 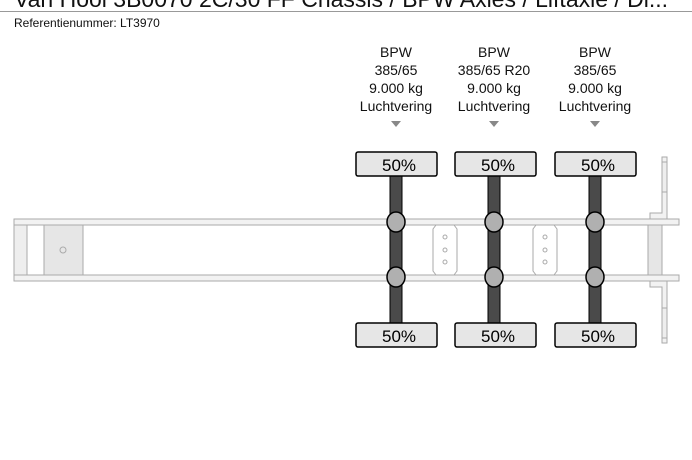 What do you see at coordinates (595, 79) in the screenshot?
I see `axle-3-label: BPW 385/65 9.000 kg Luchtvering` at bounding box center [595, 79].